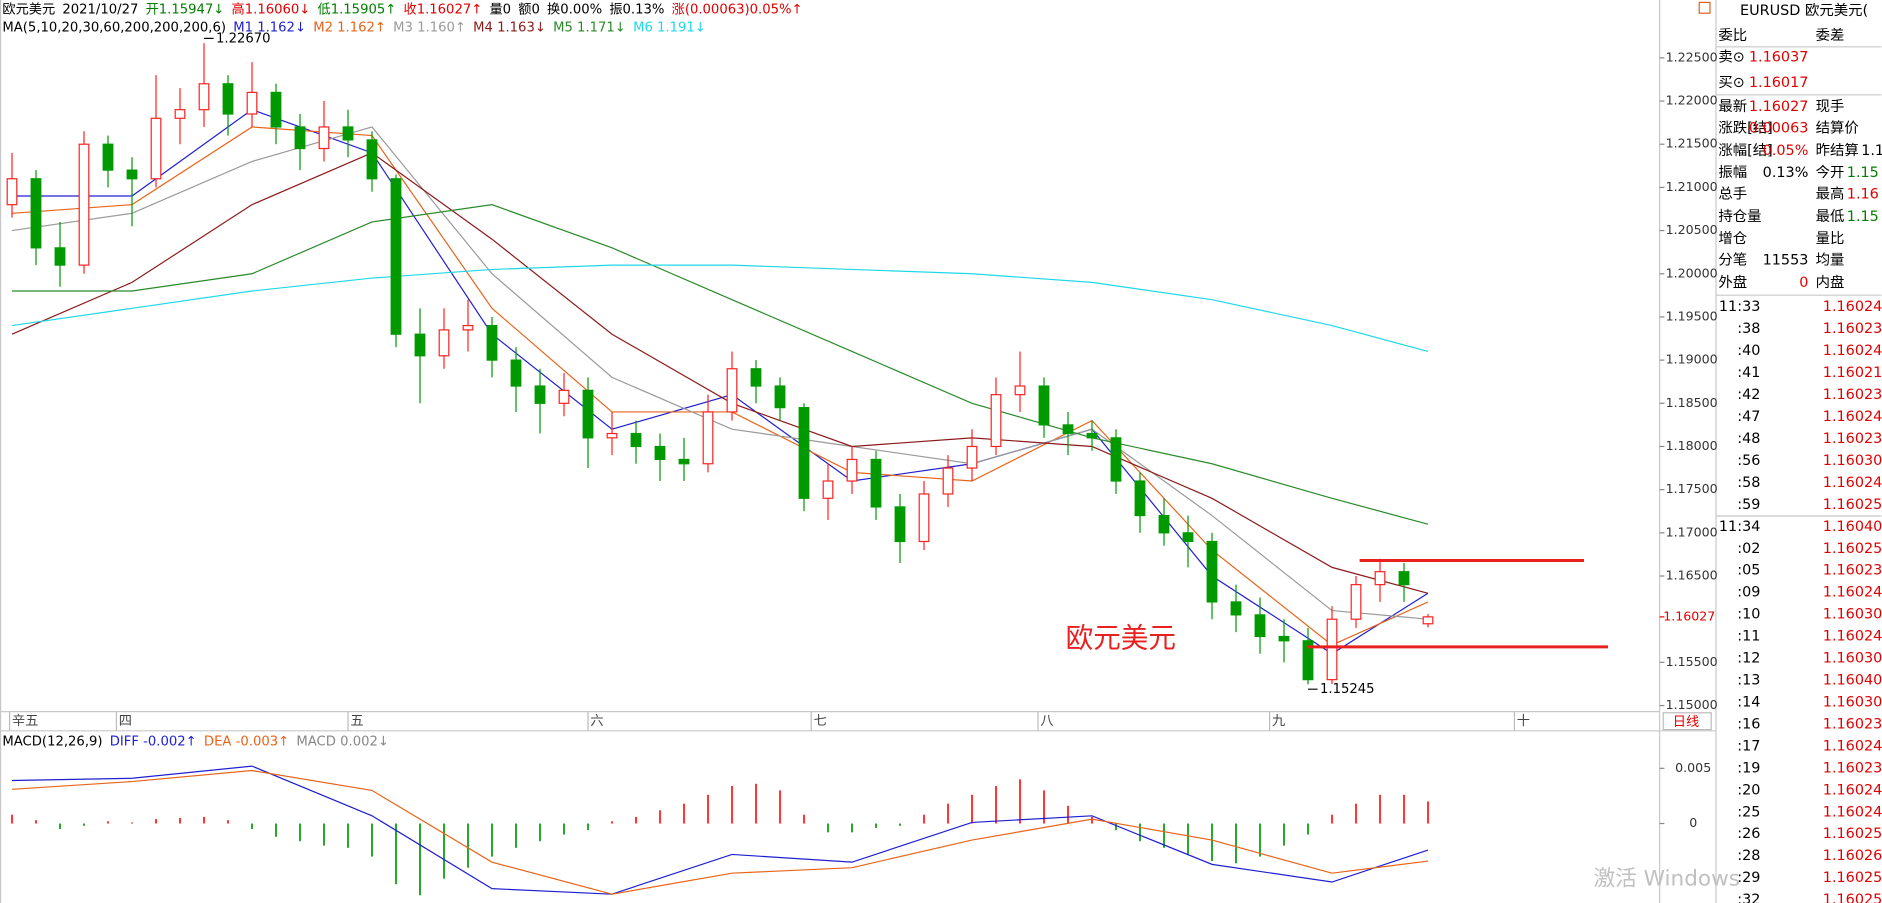 The width and height of the screenshot is (1882, 903). Describe the element at coordinates (500, 10) in the screenshot. I see `stat: 量0` at that location.